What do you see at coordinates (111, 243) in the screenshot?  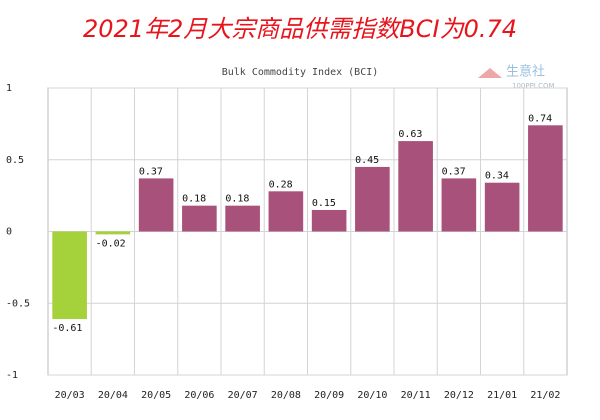 I see `value-label: -0.02` at bounding box center [111, 243].